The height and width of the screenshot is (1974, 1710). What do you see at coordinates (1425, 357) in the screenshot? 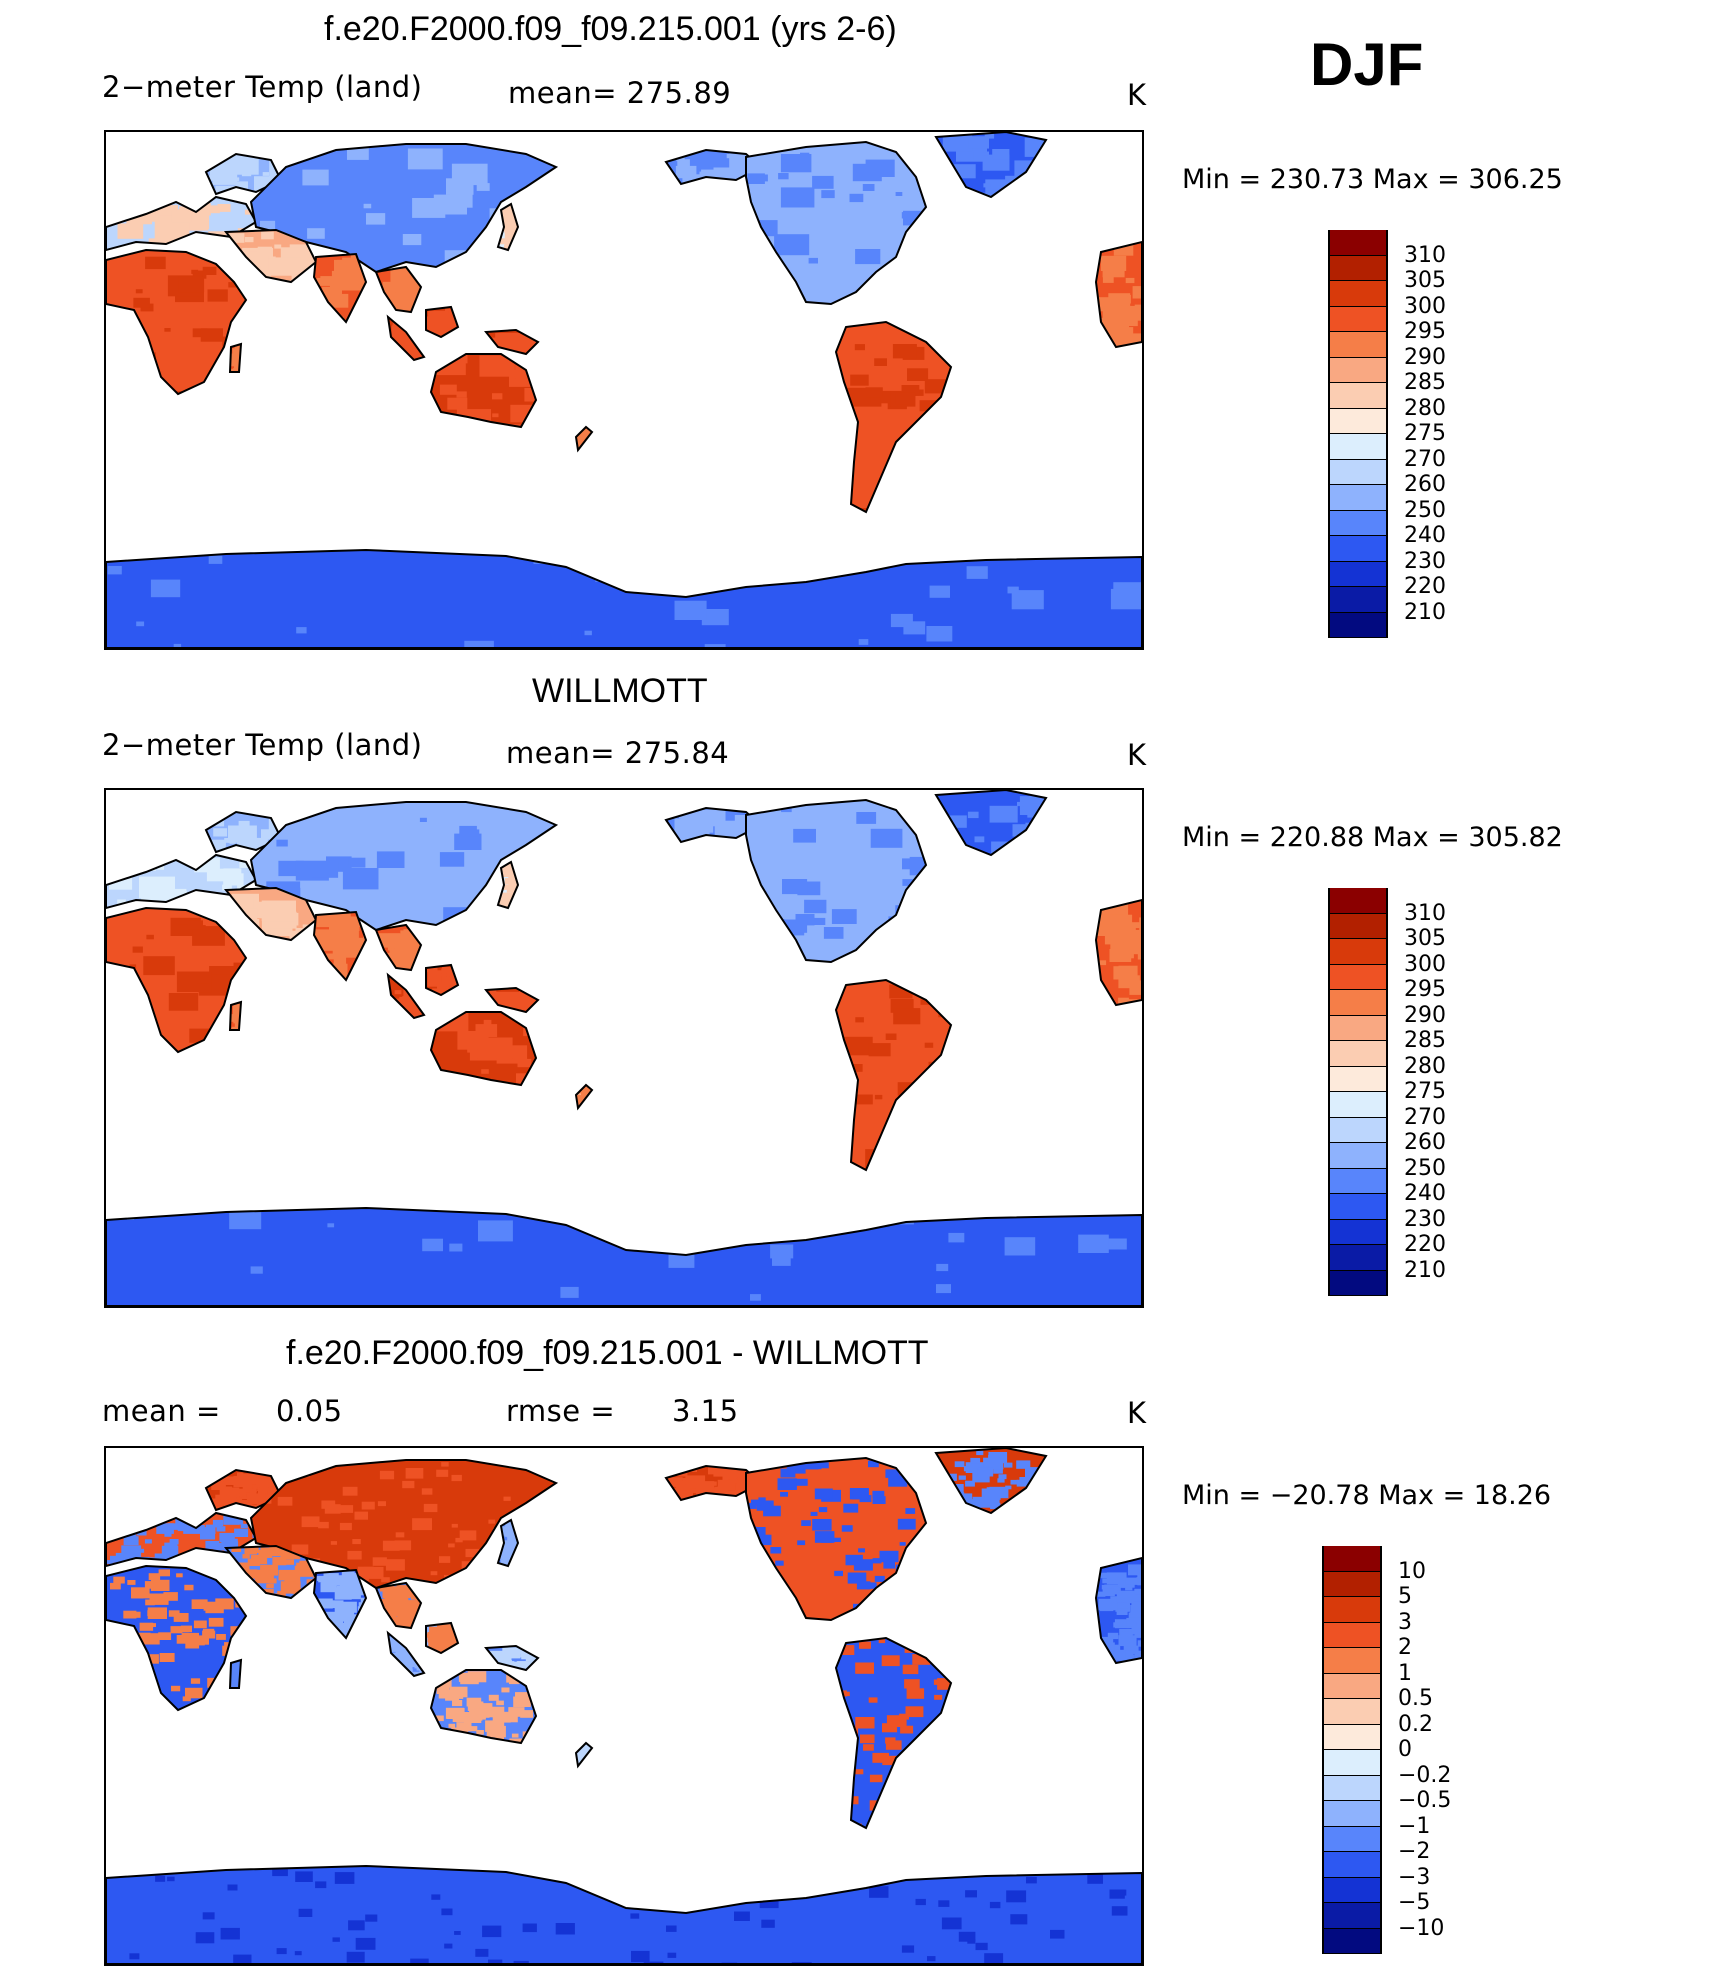
I see `colorbar-label: 290` at bounding box center [1425, 357].